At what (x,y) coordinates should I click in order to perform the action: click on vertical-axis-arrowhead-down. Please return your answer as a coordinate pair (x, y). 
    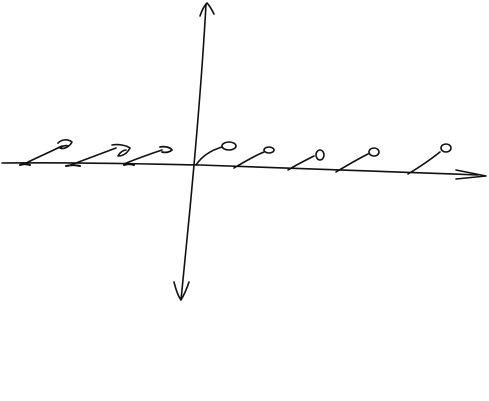
    Looking at the image, I should click on (181, 291).